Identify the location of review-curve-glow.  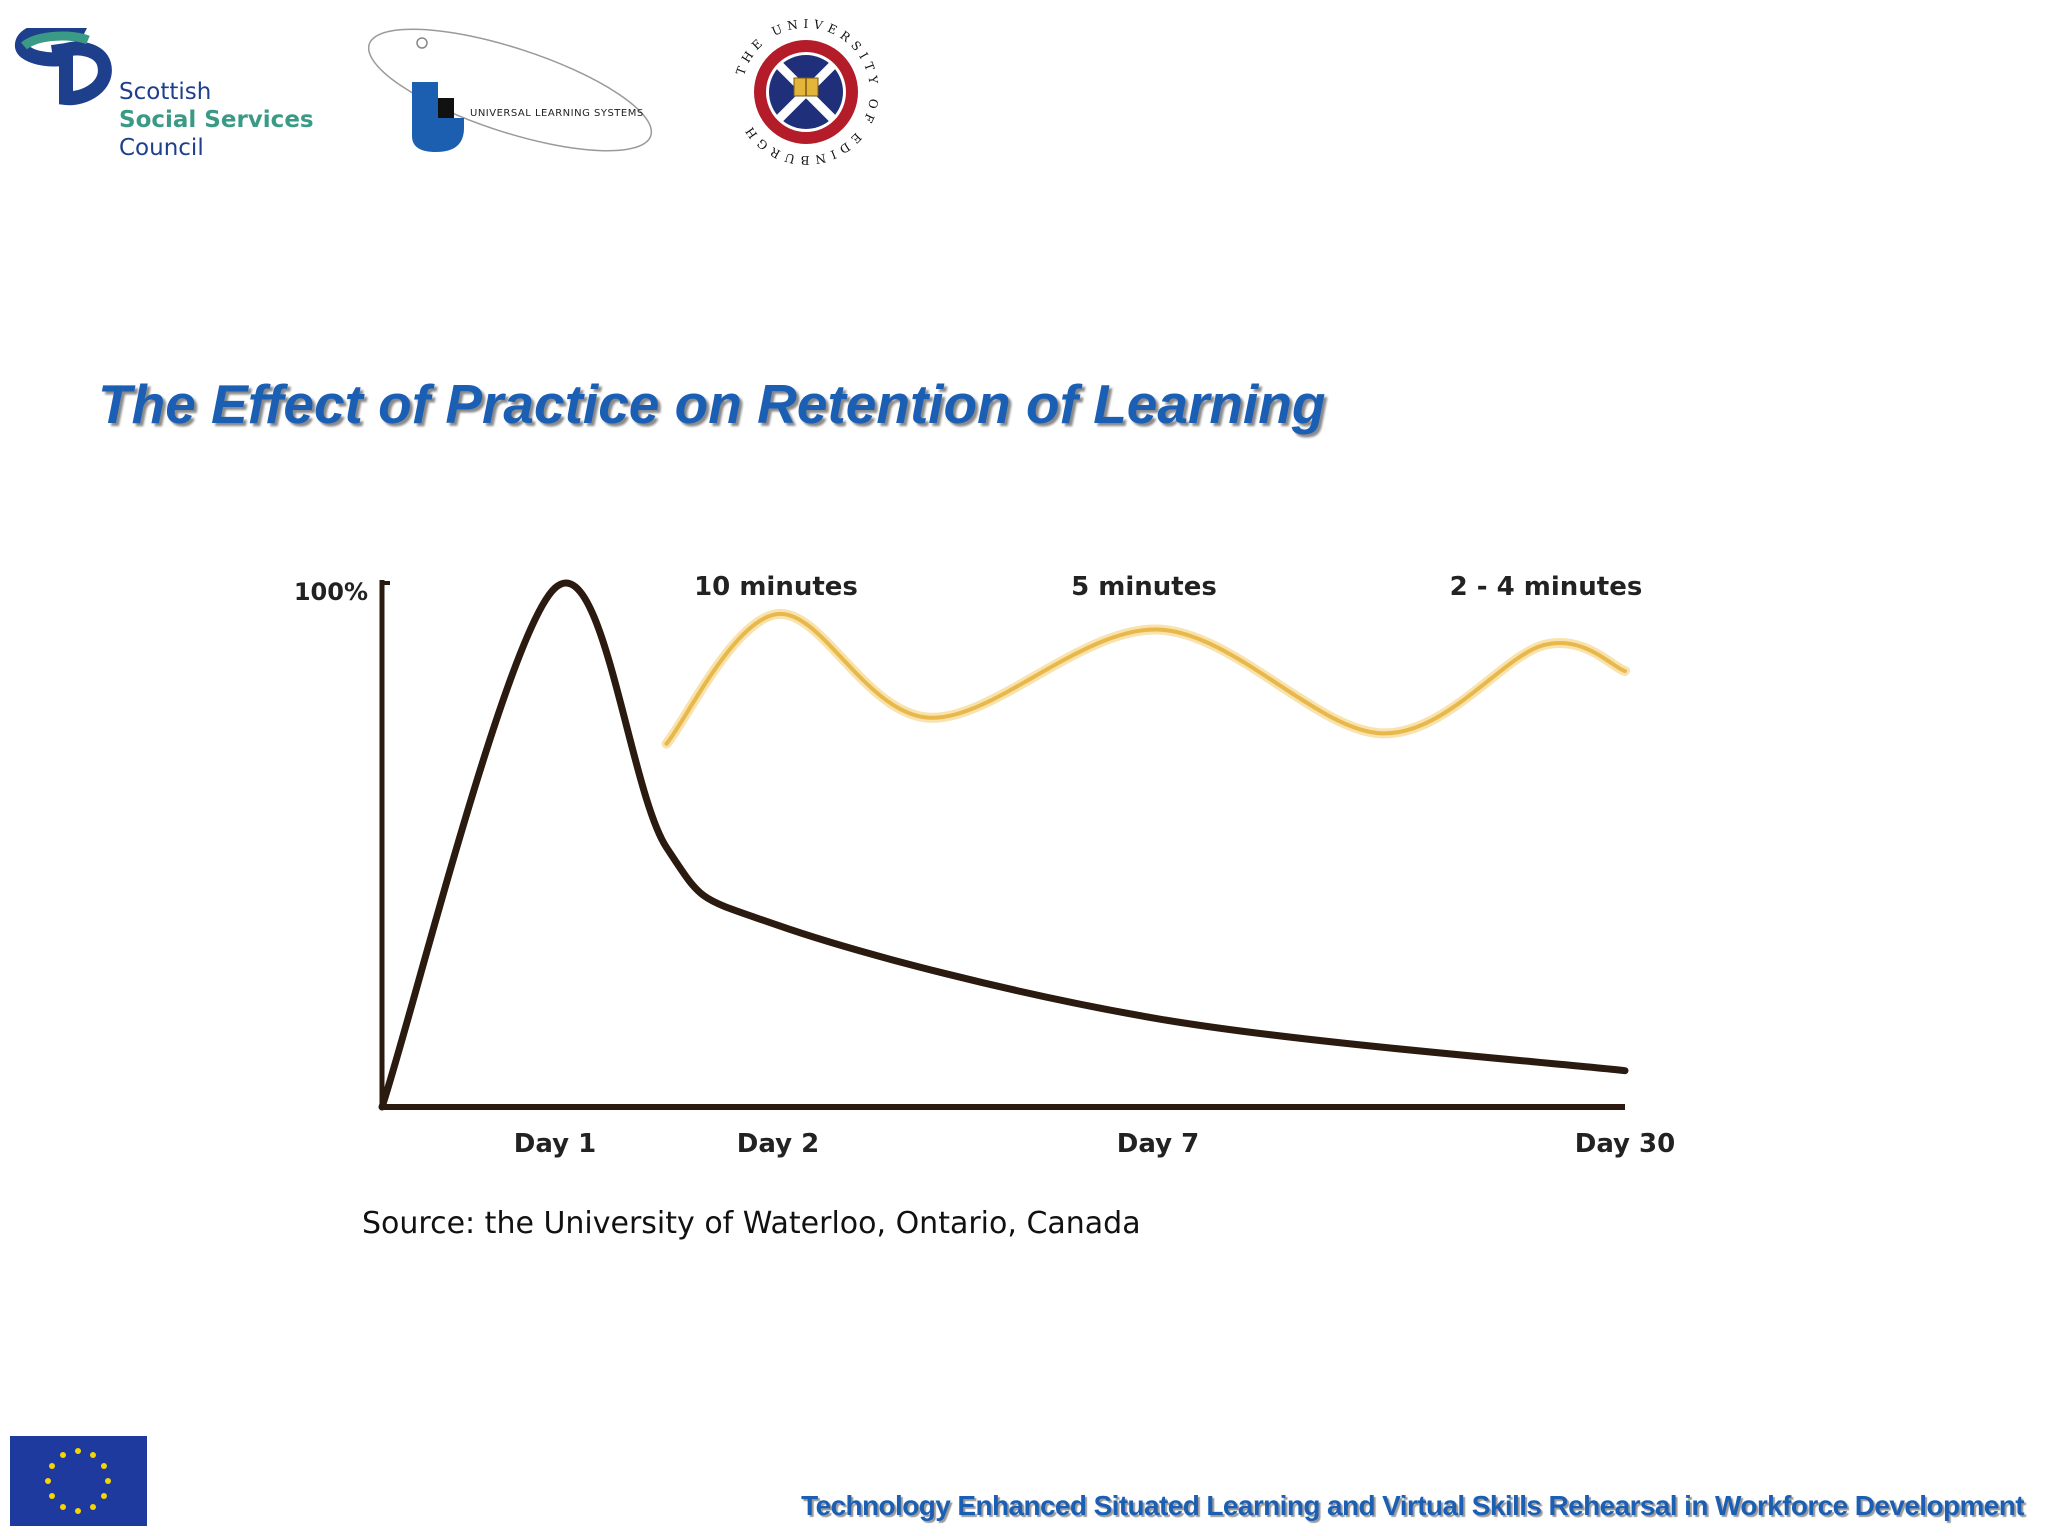
(1145, 678).